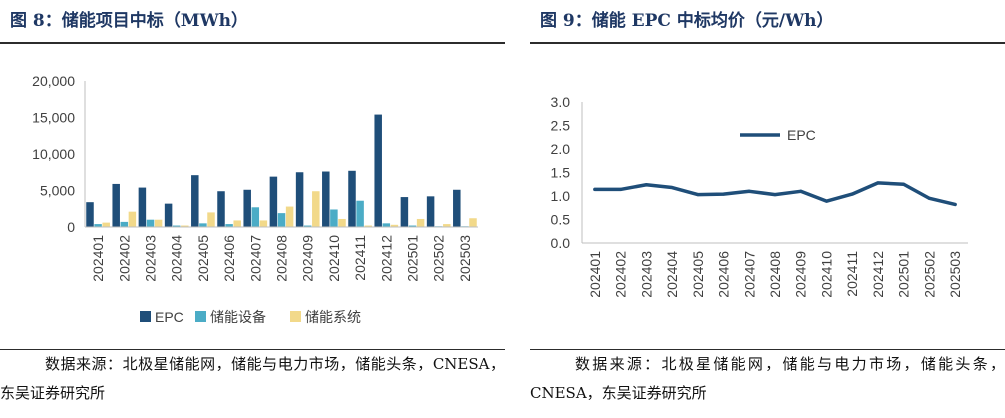  What do you see at coordinates (561, 126) in the screenshot?
I see `y-tick-label: 2.5` at bounding box center [561, 126].